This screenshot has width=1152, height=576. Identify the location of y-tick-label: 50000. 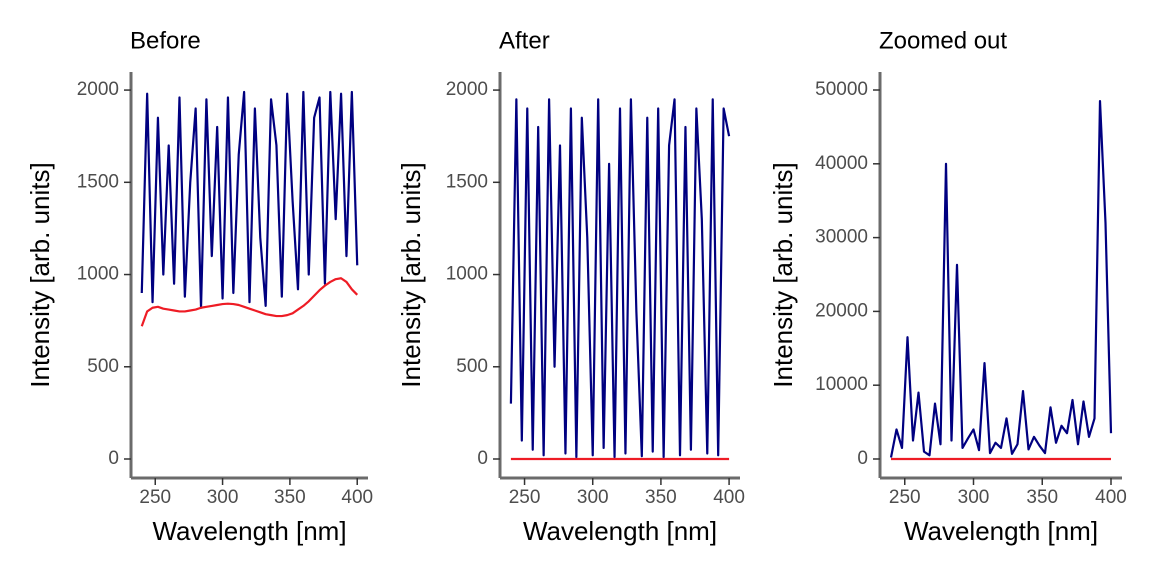
(841, 89).